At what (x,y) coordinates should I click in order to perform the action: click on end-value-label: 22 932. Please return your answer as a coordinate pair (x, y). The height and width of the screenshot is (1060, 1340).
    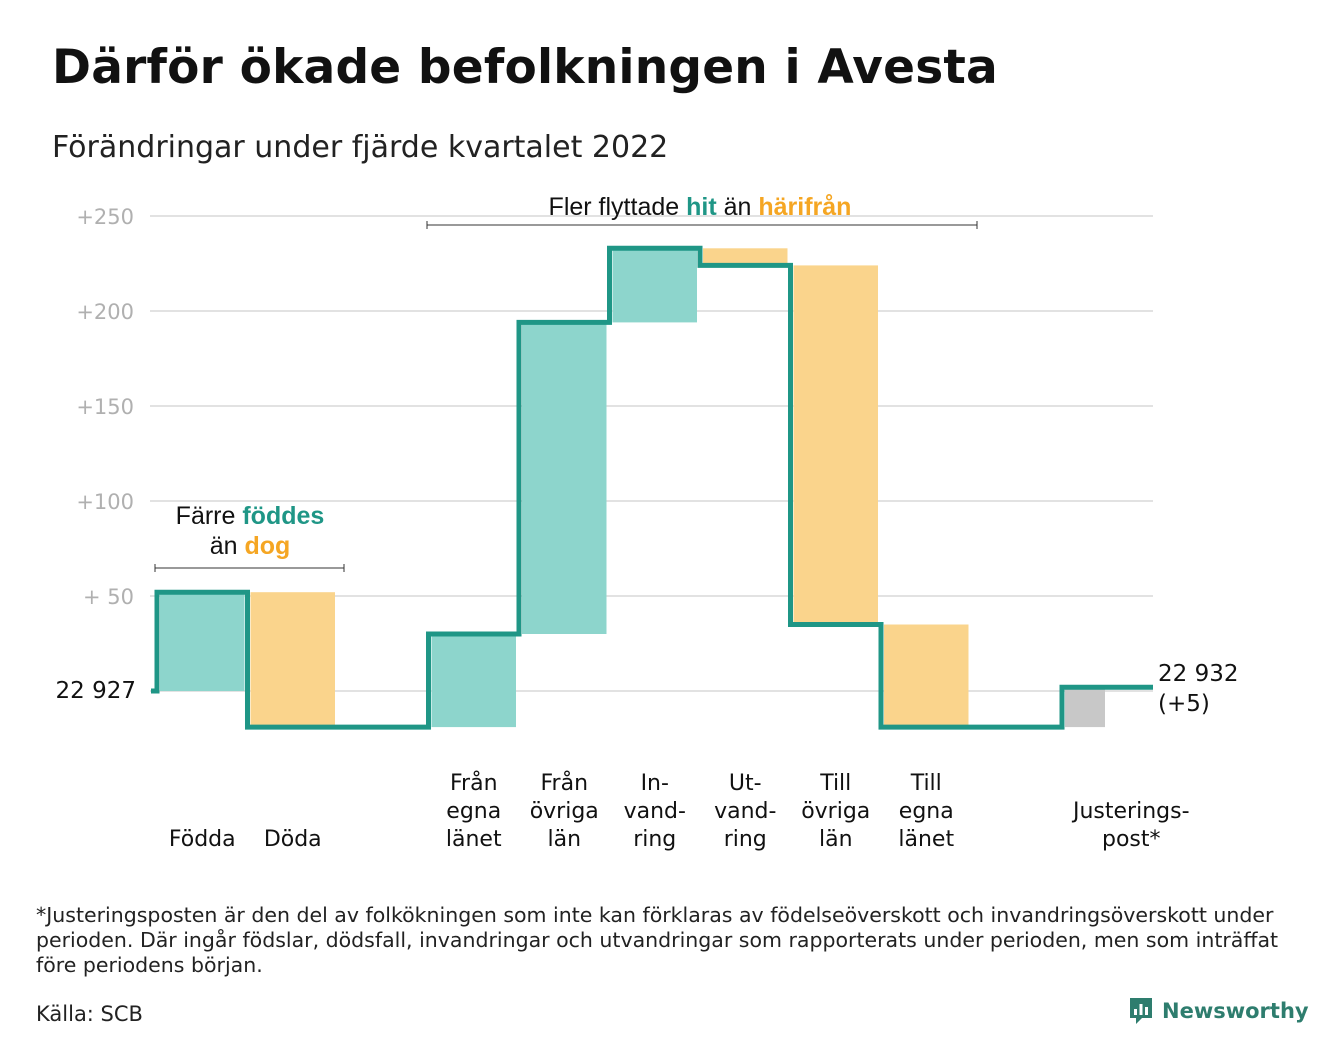
    Looking at the image, I should click on (1198, 674).